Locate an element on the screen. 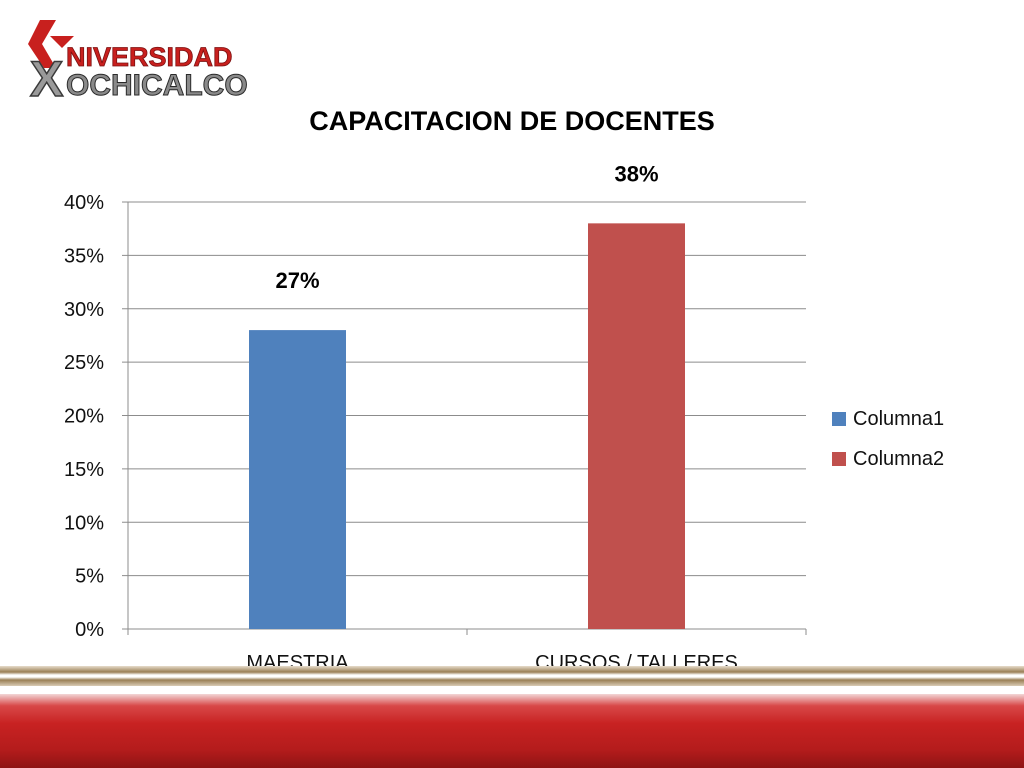 The width and height of the screenshot is (1024, 768). legend-item-columna1: Columna1 is located at coordinates (888, 419).